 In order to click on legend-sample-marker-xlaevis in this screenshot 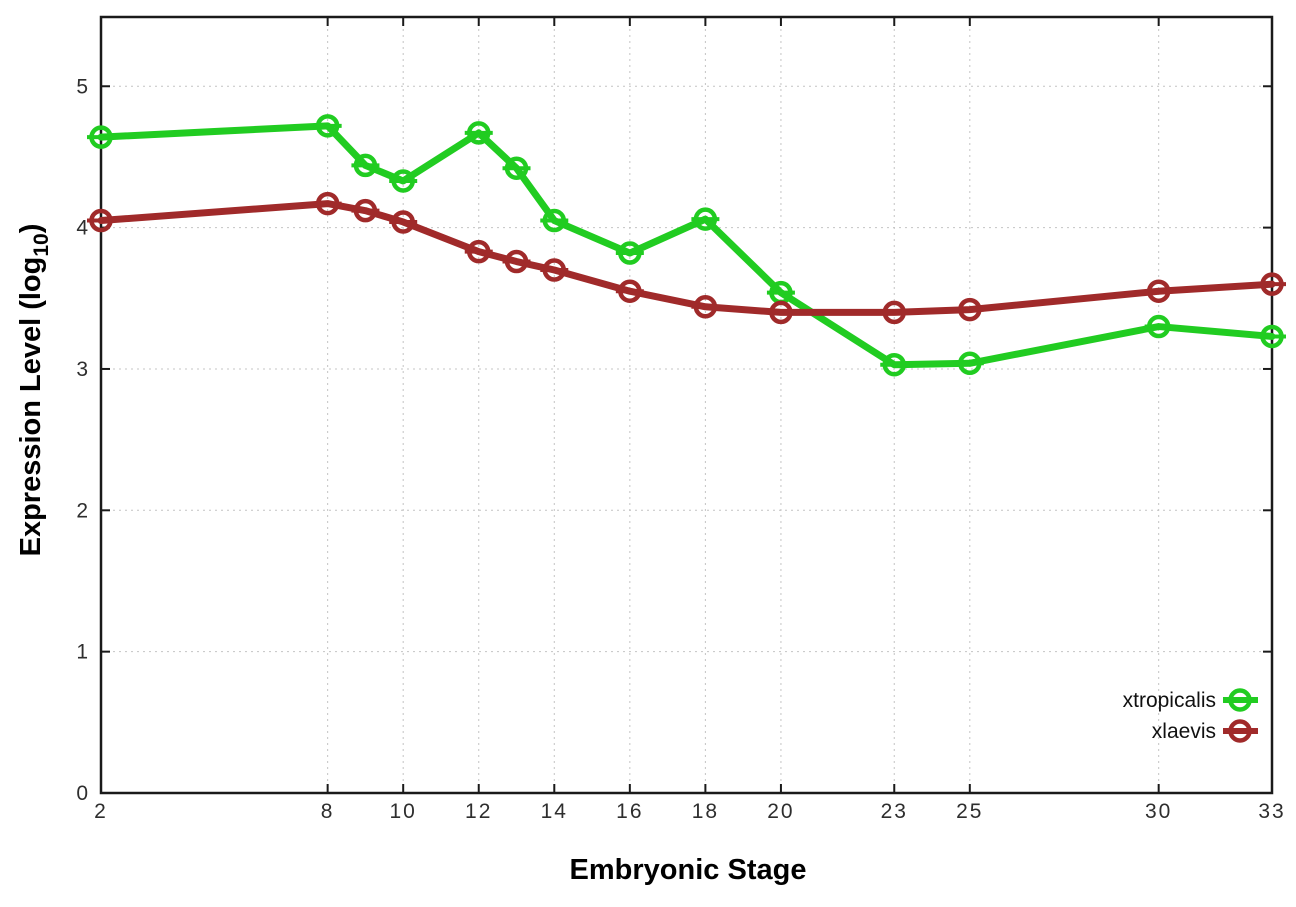, I will do `click(1240, 731)`.